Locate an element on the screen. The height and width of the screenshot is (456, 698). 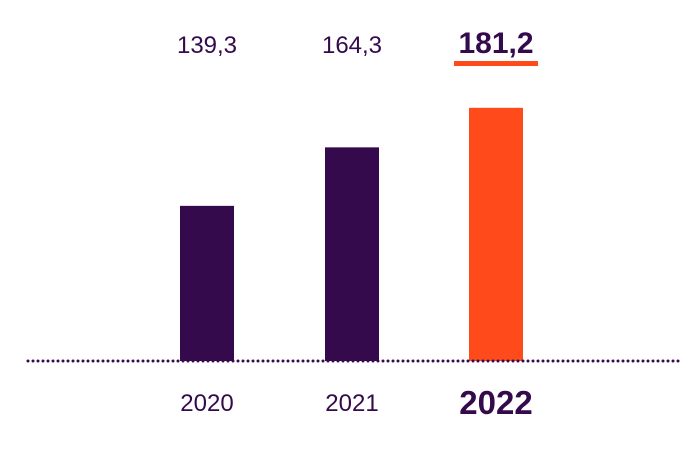
value-label-2021: 164,3 is located at coordinates (352, 45).